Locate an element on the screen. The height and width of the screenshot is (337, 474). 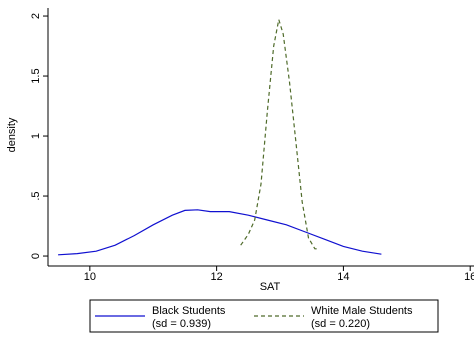
y-tick-label: 2 is located at coordinates (36, 16).